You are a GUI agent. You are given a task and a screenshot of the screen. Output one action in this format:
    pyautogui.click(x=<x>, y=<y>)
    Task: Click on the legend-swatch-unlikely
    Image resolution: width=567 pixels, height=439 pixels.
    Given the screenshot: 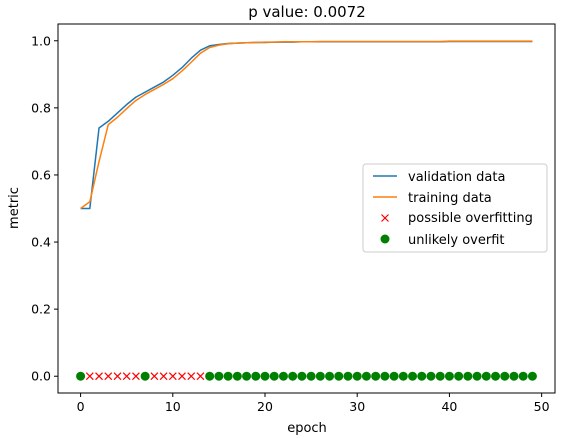 What is the action you would take?
    pyautogui.click(x=385, y=239)
    